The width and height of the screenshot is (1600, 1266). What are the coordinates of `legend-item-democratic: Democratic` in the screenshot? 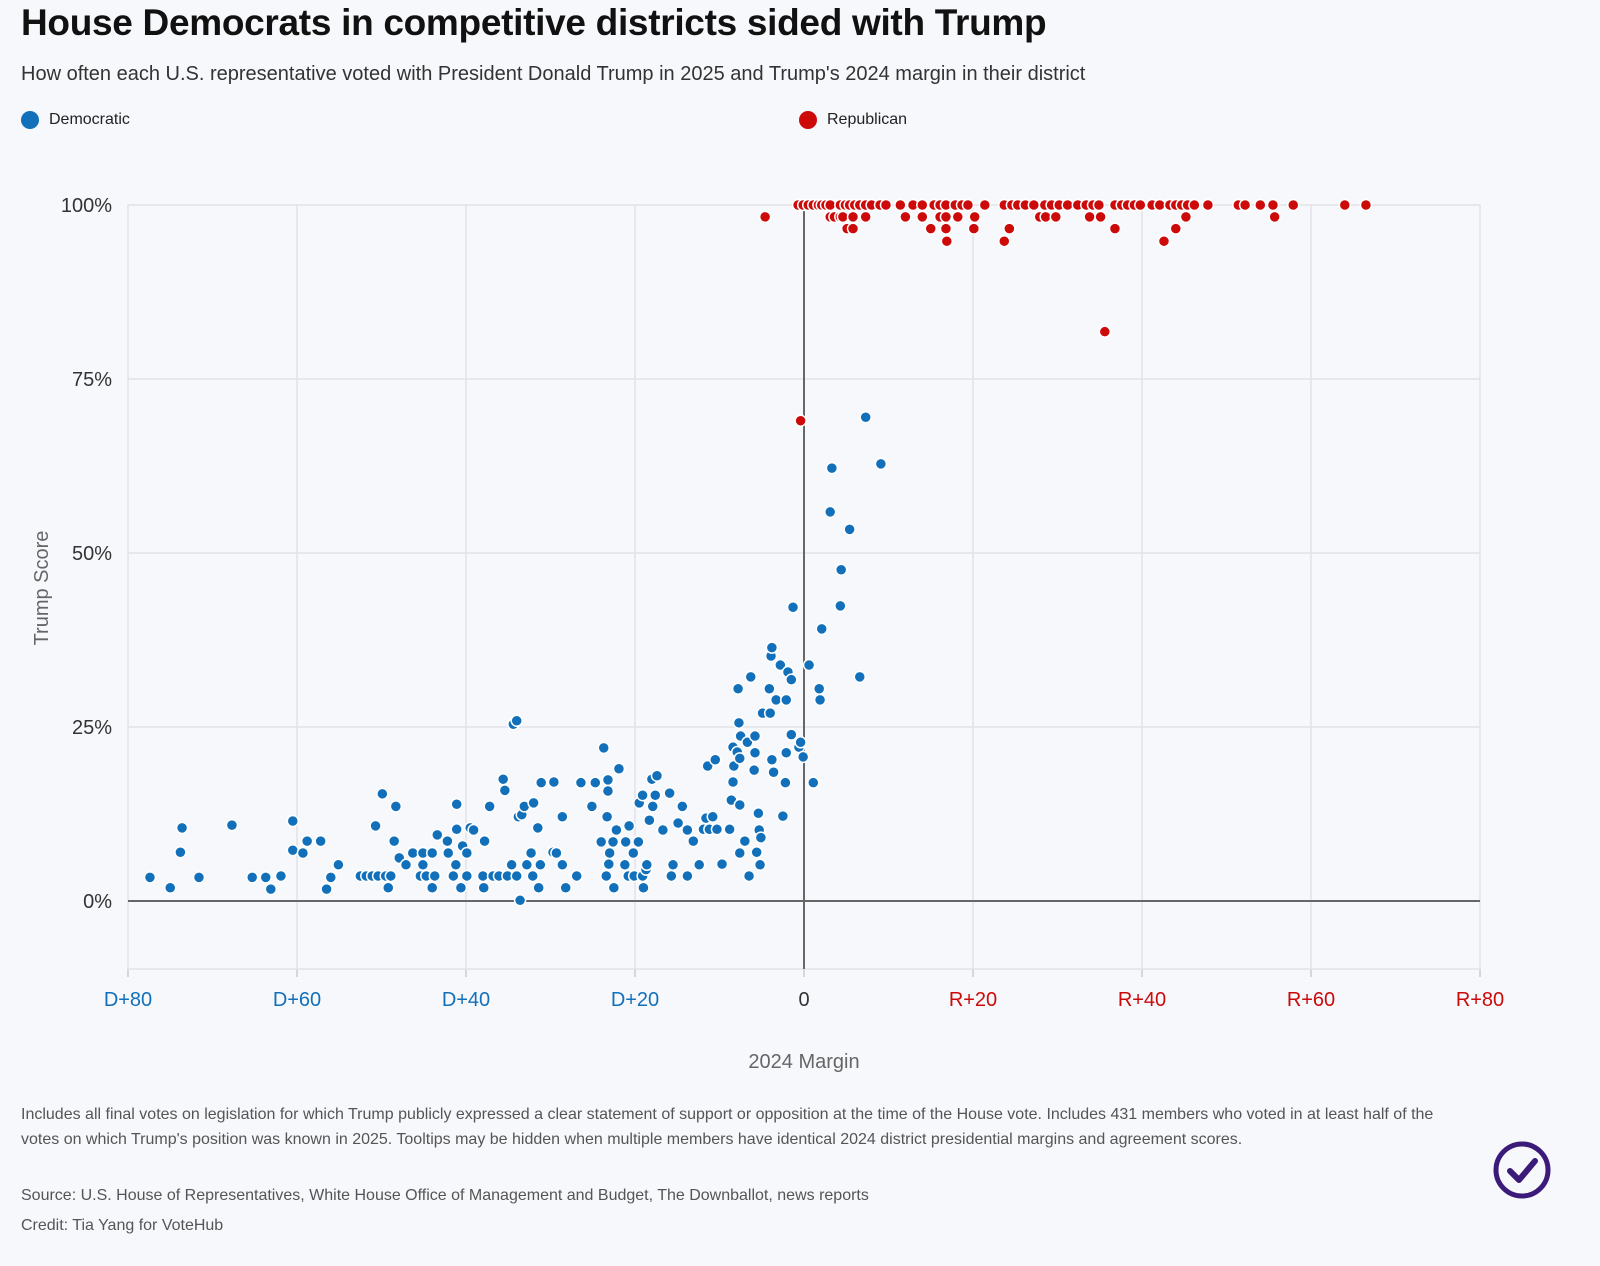 It's located at (75, 120).